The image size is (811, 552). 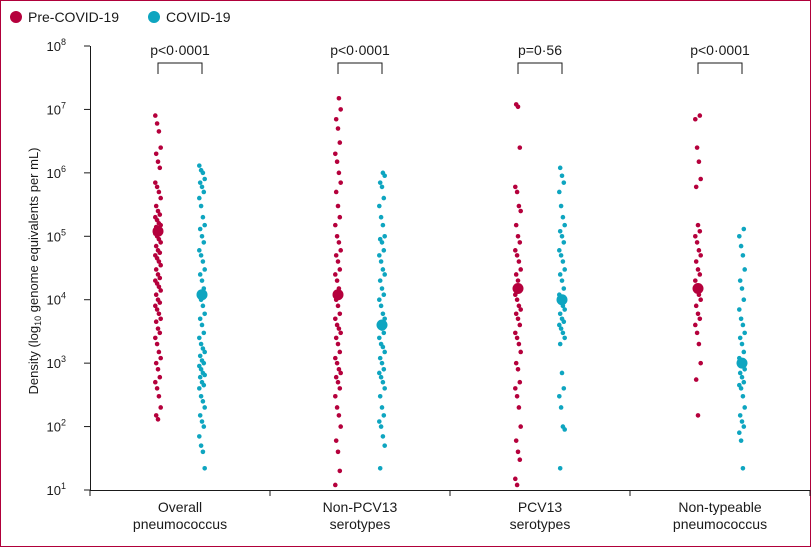 What do you see at coordinates (450, 58) in the screenshot?
I see `significance-annotations: p<0·0001 p<0·0001 p=0·56 p<0·0001` at bounding box center [450, 58].